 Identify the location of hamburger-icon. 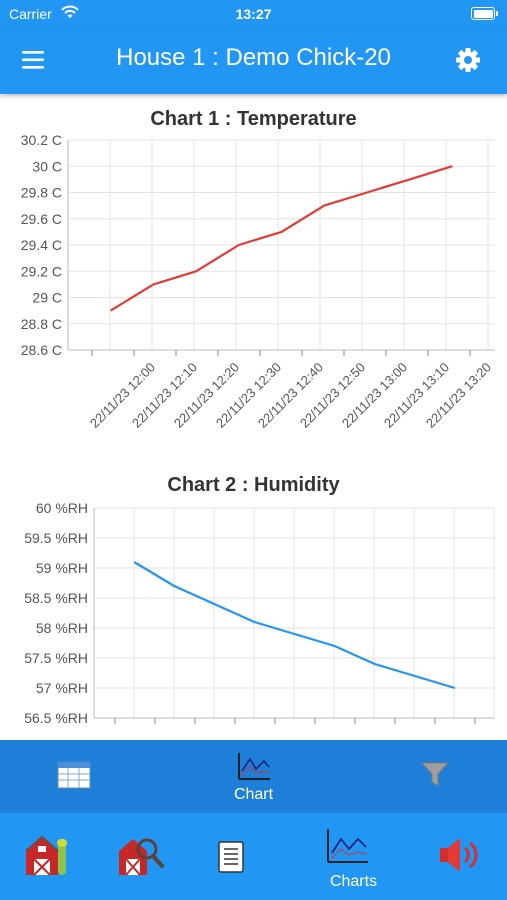
(33, 60).